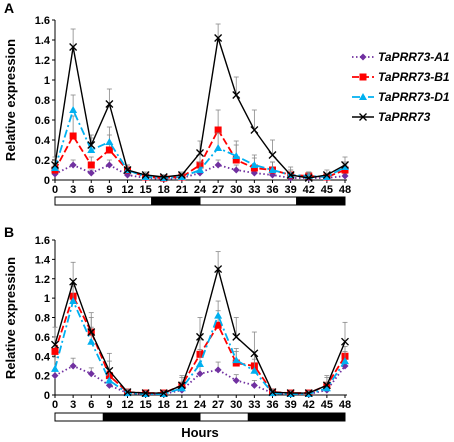 The image size is (454, 442). Describe the element at coordinates (401, 97) in the screenshot. I see `legend-item: TaPRR73-D1` at that location.